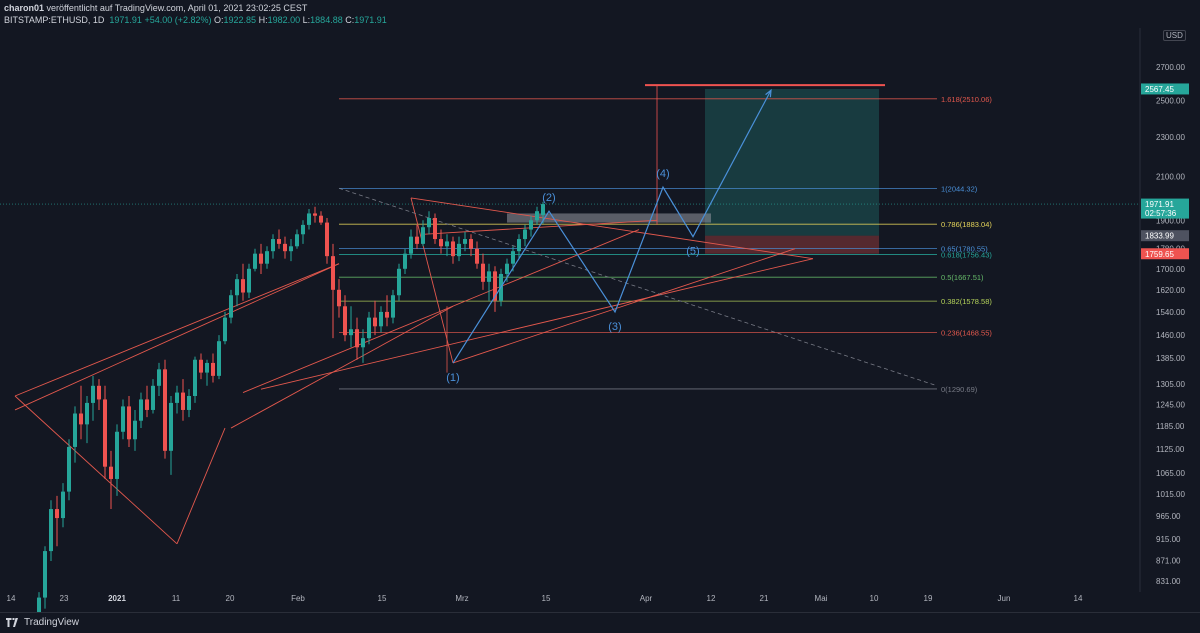  What do you see at coordinates (219, 20) in the screenshot?
I see `open-label: O:` at bounding box center [219, 20].